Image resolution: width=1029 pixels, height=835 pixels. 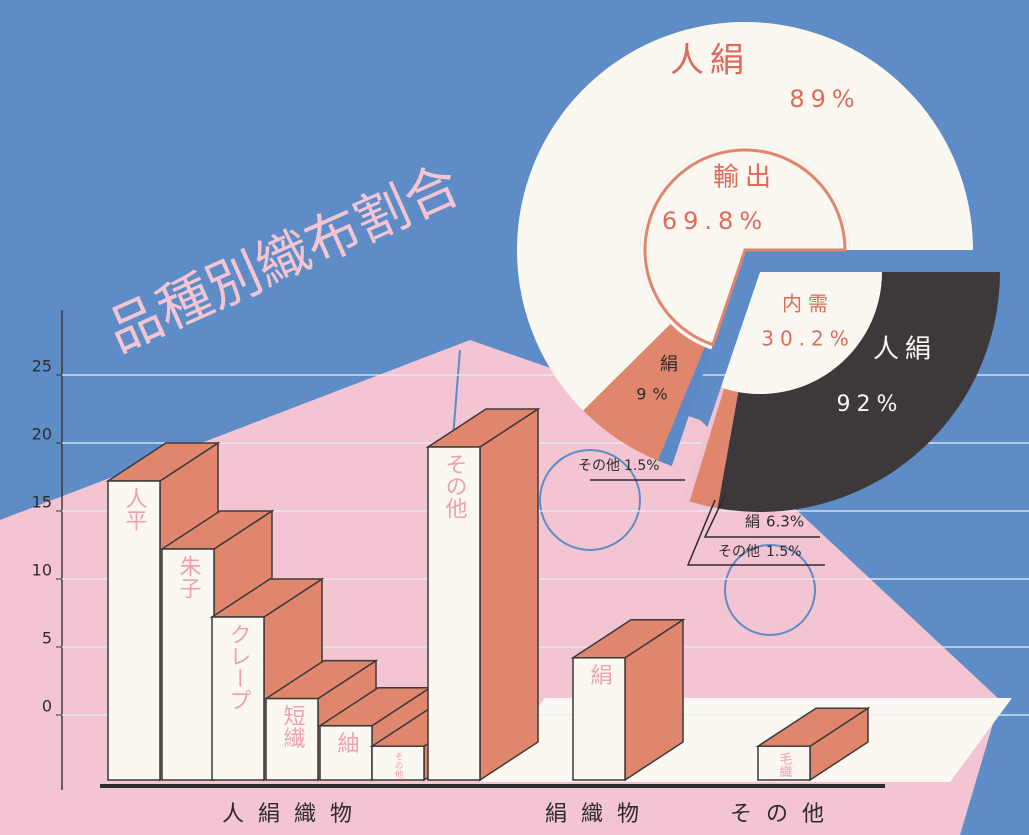 What do you see at coordinates (42, 570) in the screenshot?
I see `y-tick-label: 10` at bounding box center [42, 570].